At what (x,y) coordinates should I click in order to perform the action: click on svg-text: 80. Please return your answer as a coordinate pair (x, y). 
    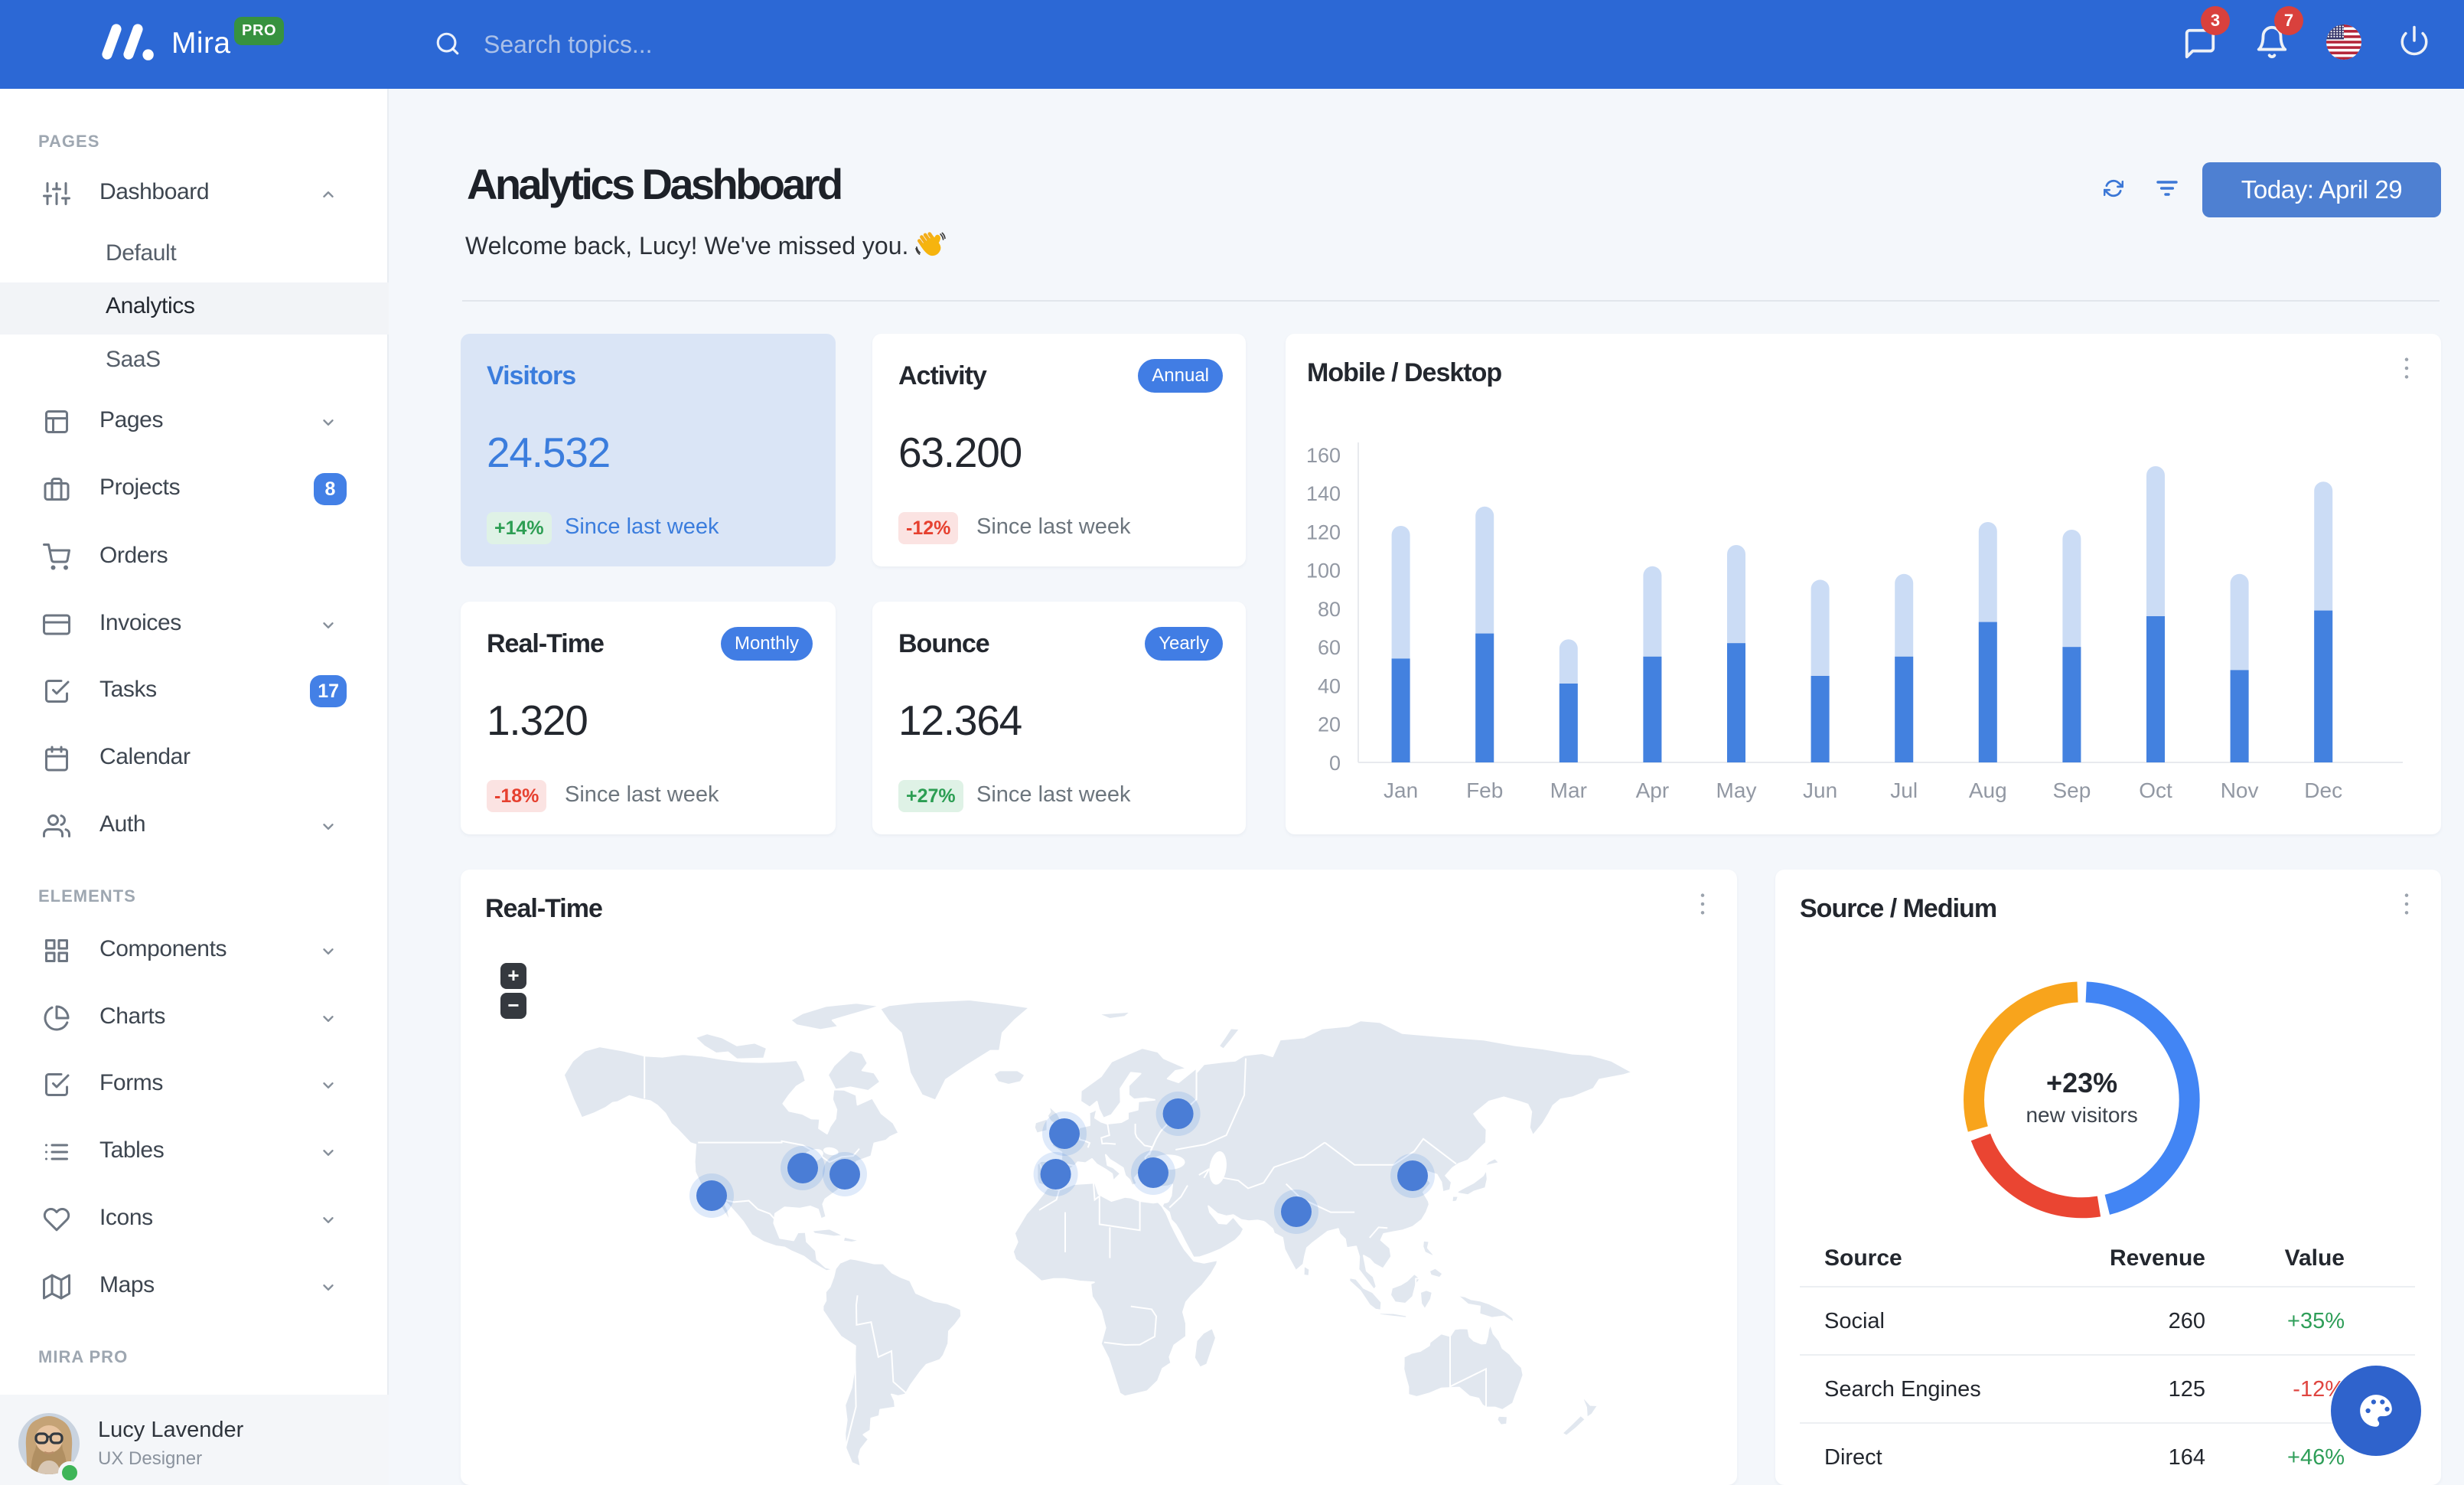
    Looking at the image, I should click on (1329, 609).